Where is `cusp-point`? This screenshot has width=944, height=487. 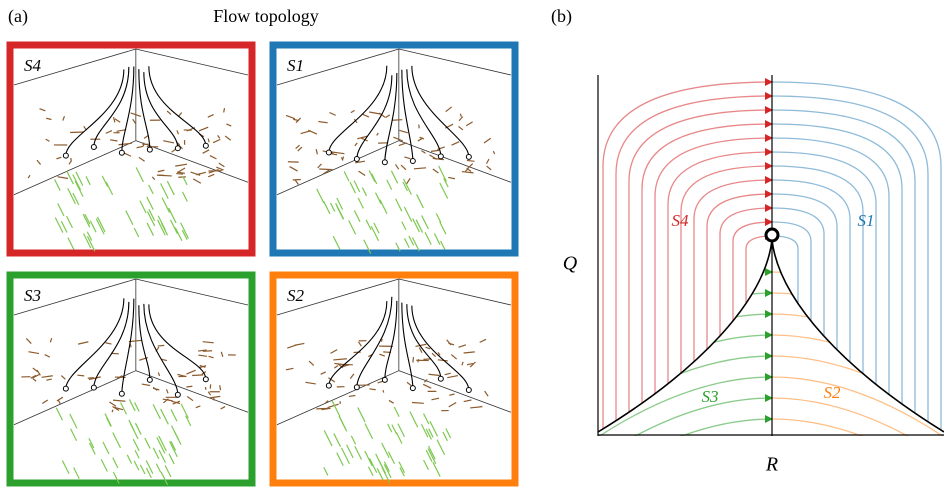
cusp-point is located at coordinates (772, 235).